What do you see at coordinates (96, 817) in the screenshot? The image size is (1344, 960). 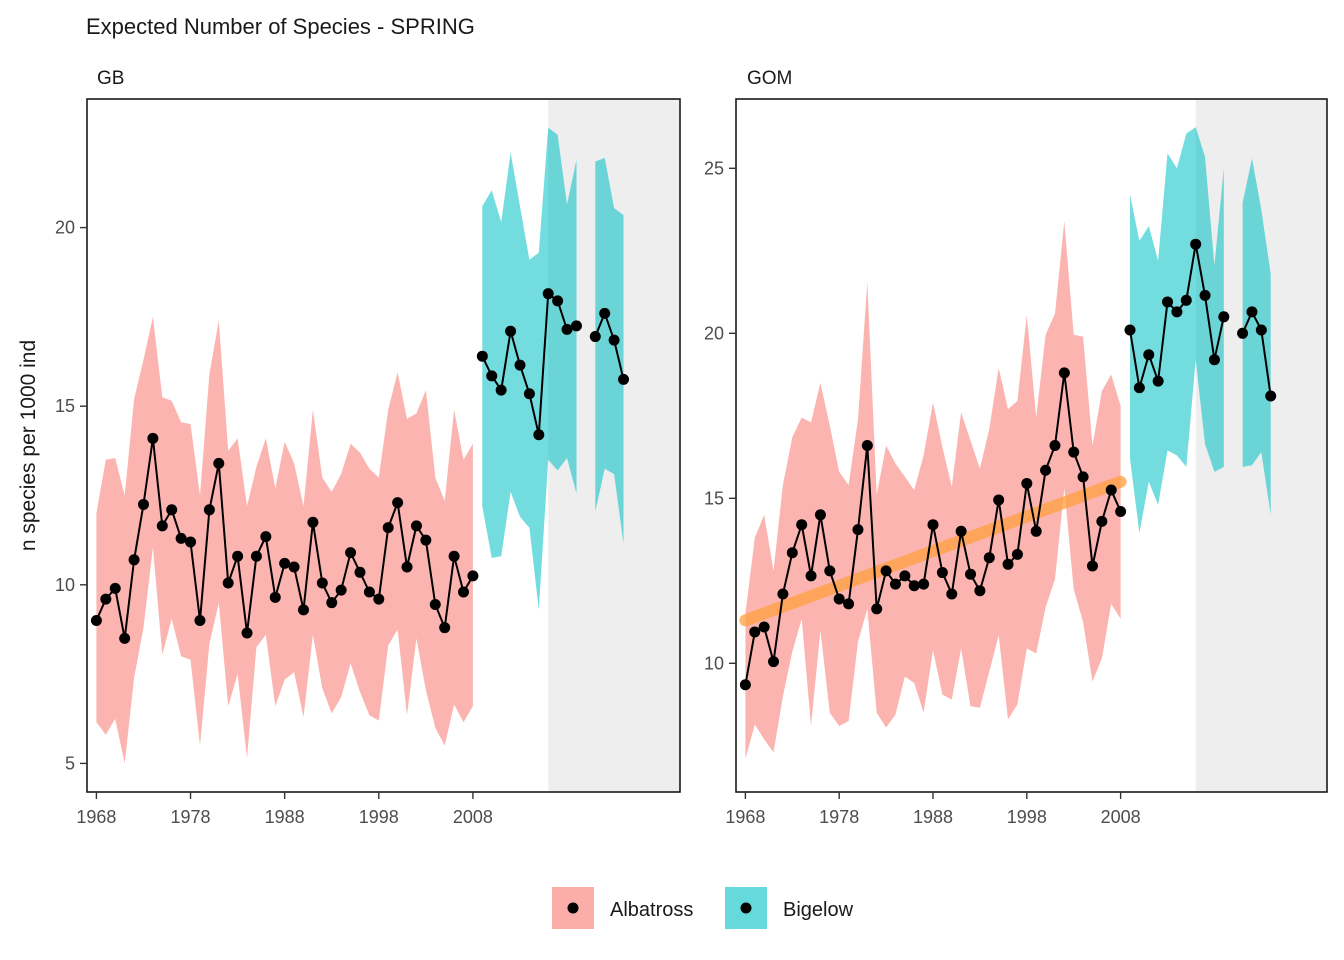 I see `x-tick-label: 1968` at bounding box center [96, 817].